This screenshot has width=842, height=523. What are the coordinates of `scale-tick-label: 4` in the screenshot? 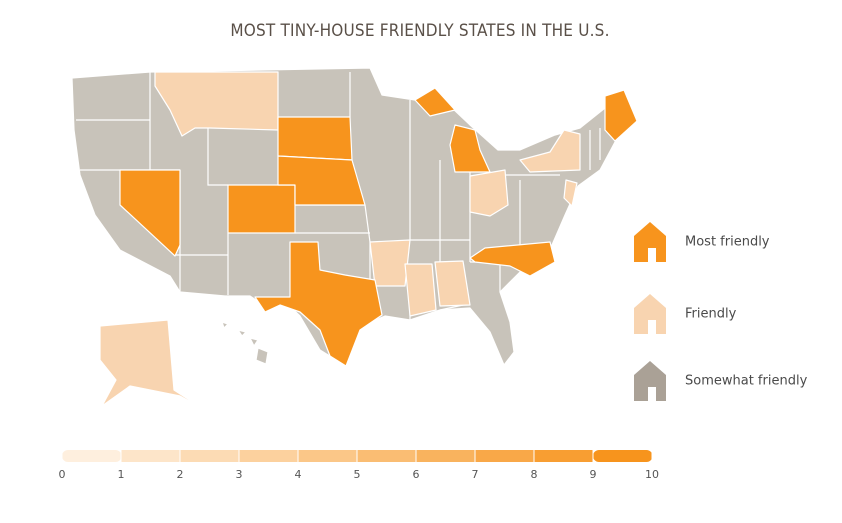 It's located at (298, 474).